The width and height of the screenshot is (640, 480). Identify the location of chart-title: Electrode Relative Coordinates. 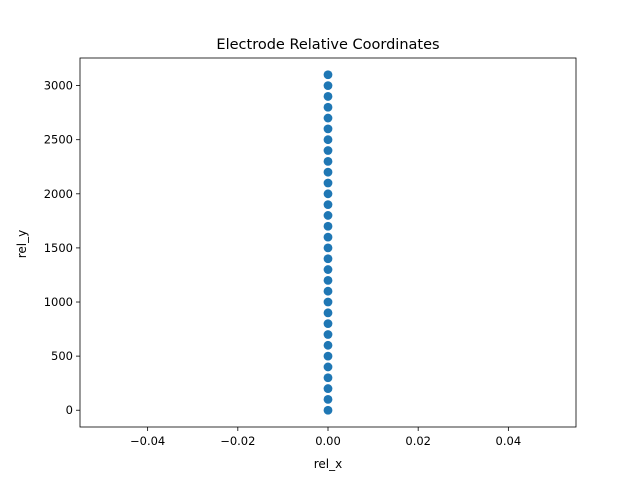
(327, 45).